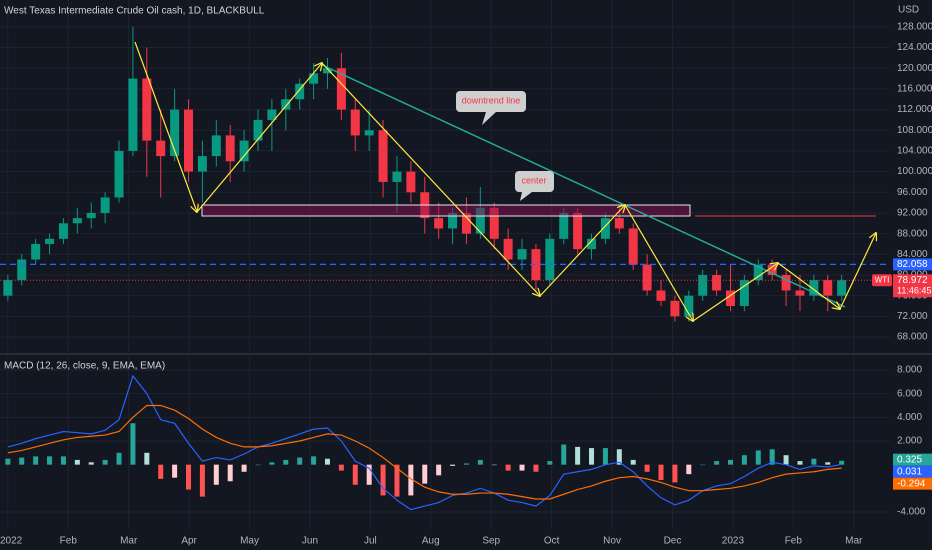  I want to click on range-box, so click(446, 210).